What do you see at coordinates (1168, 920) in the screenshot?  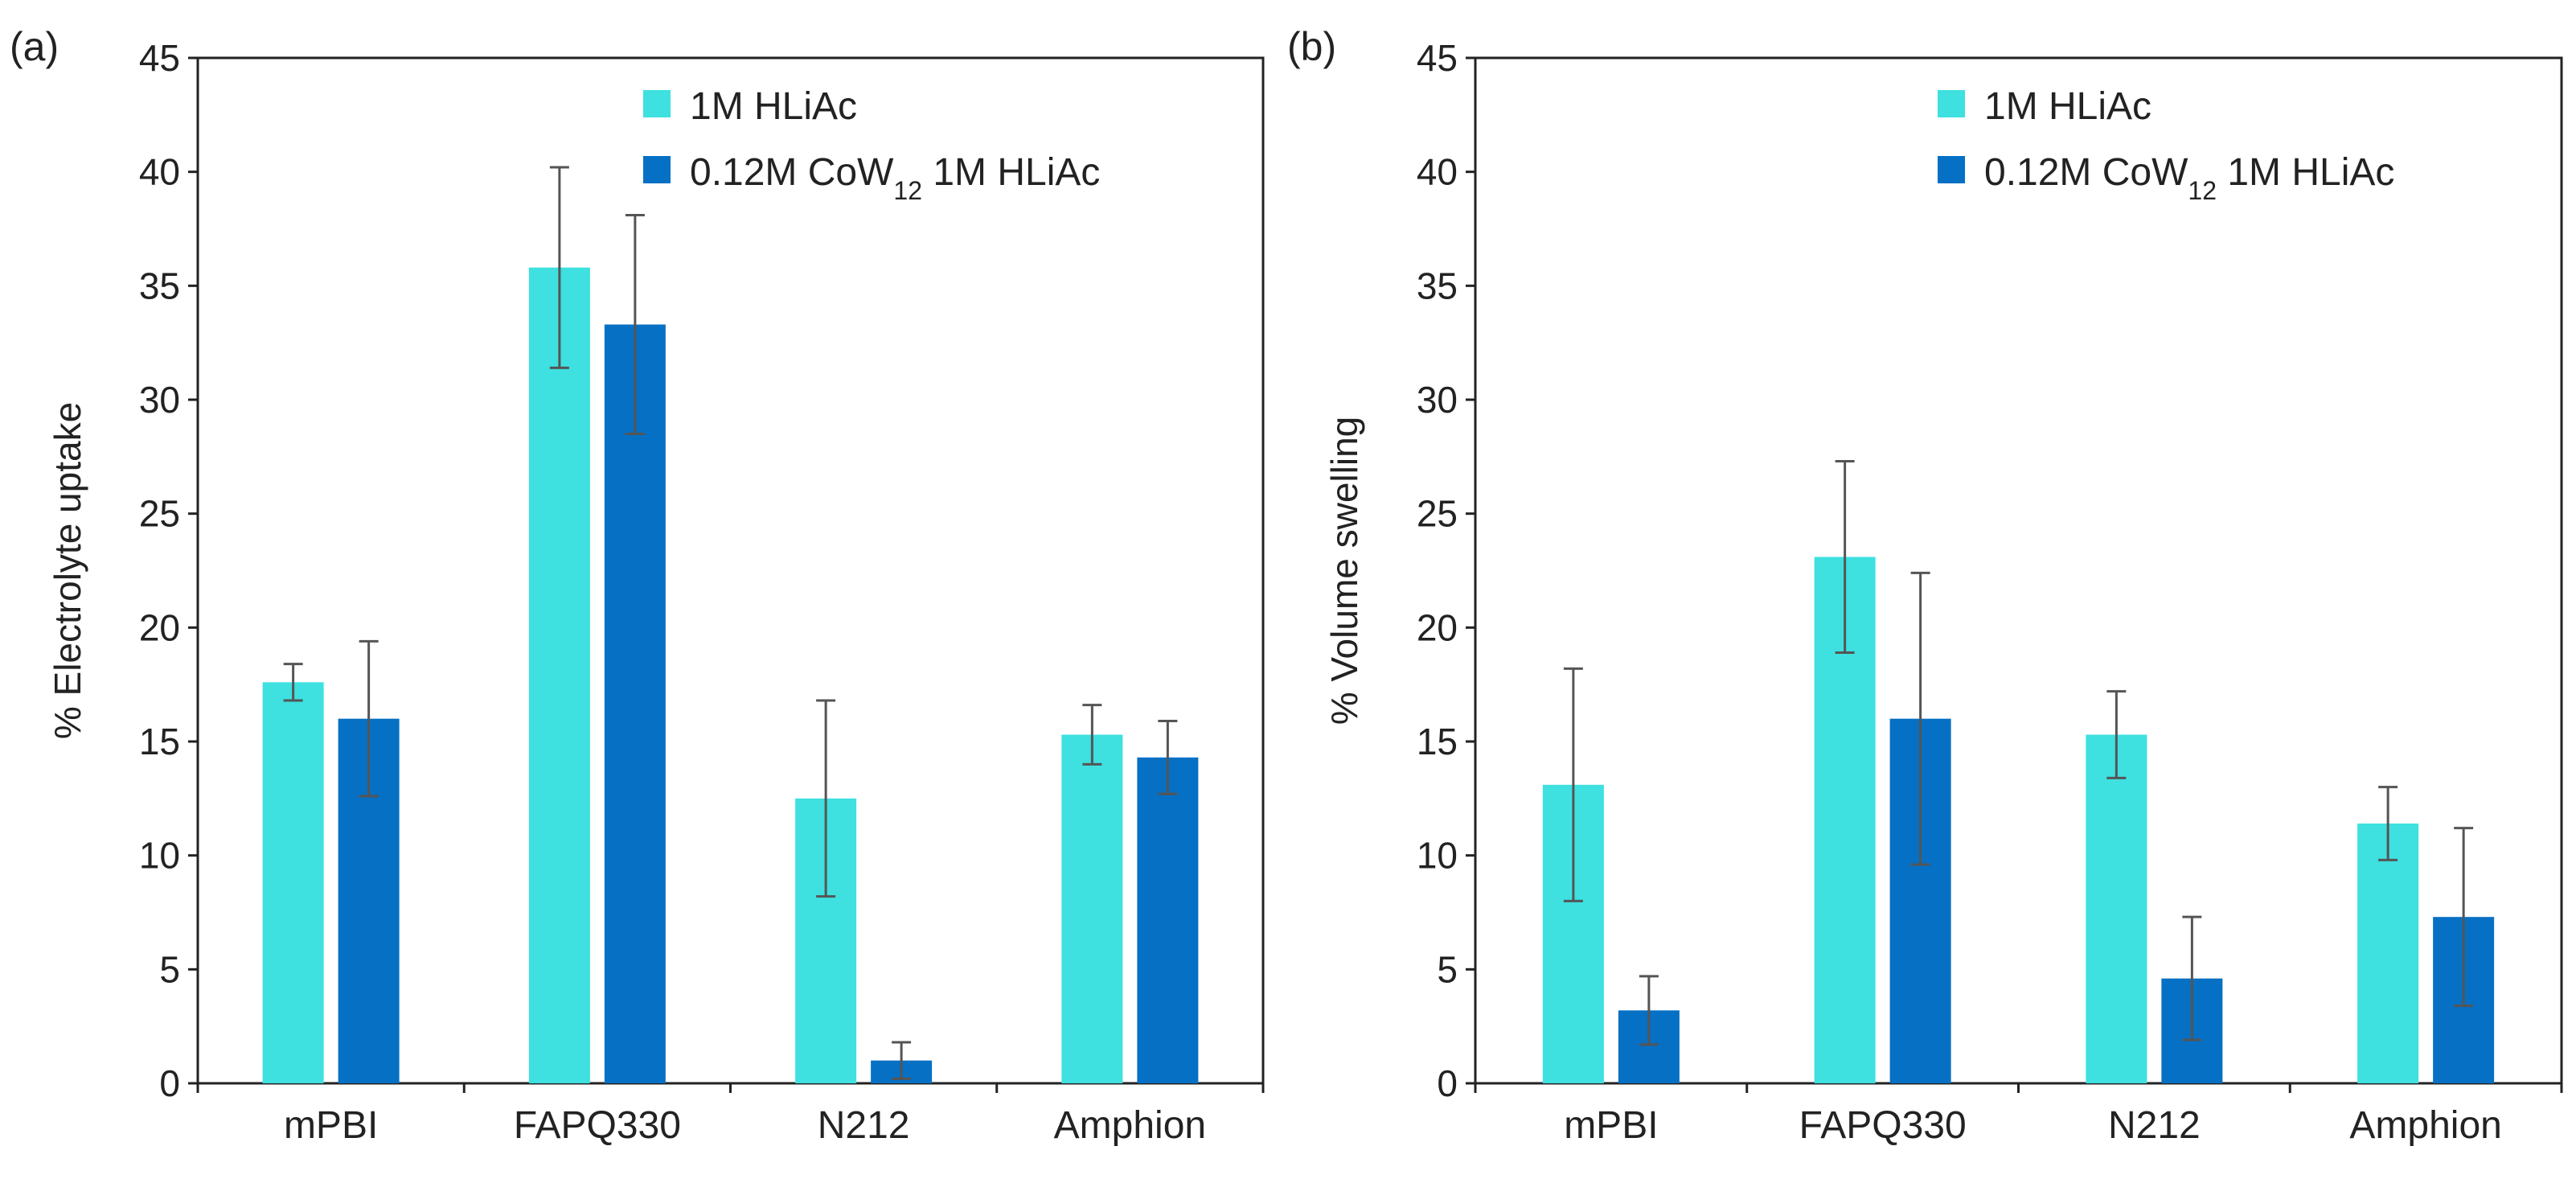 I see `bar-cow12-amphion` at bounding box center [1168, 920].